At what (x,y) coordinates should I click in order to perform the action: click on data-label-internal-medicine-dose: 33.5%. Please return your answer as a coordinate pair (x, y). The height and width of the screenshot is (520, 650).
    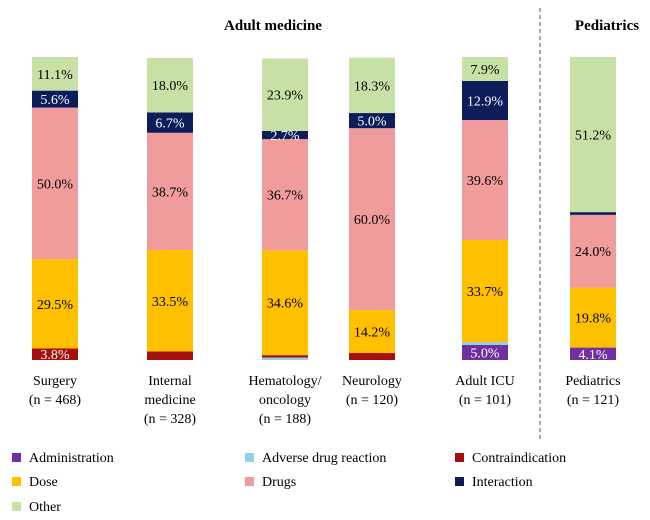
    Looking at the image, I should click on (170, 302).